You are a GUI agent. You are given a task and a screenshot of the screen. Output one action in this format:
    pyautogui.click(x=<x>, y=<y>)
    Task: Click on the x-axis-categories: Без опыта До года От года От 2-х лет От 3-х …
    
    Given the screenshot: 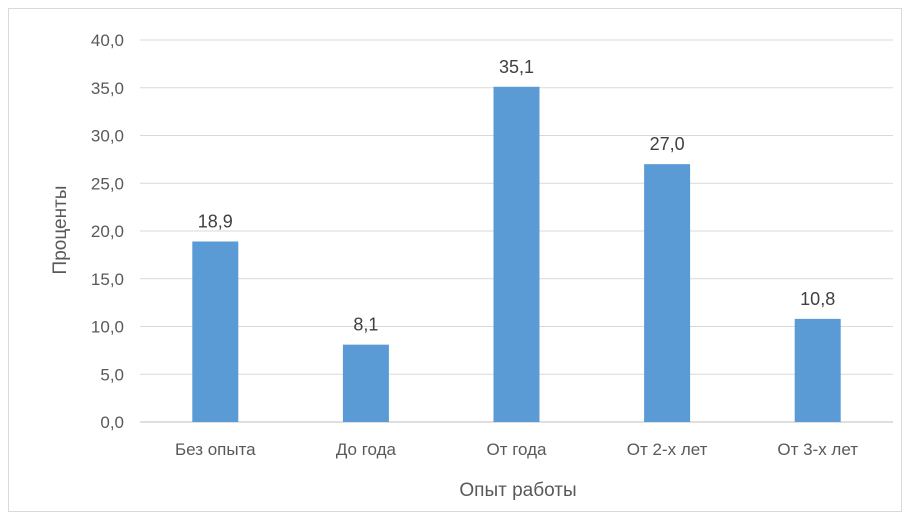 What is the action you would take?
    pyautogui.click(x=516, y=449)
    